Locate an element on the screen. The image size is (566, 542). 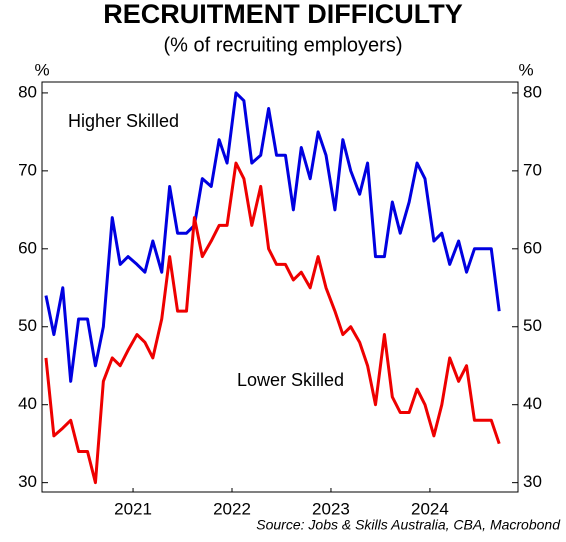
y-unit-right: % is located at coordinates (525, 69).